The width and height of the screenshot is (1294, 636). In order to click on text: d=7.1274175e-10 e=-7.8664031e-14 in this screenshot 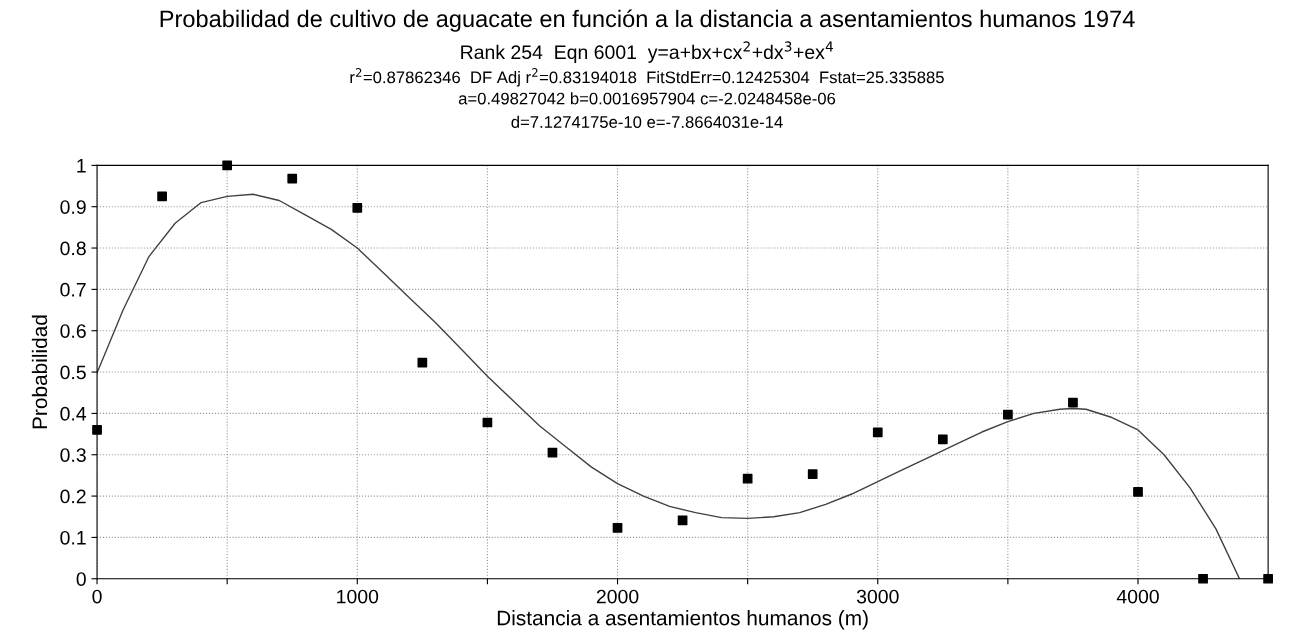, I will do `click(647, 121)`.